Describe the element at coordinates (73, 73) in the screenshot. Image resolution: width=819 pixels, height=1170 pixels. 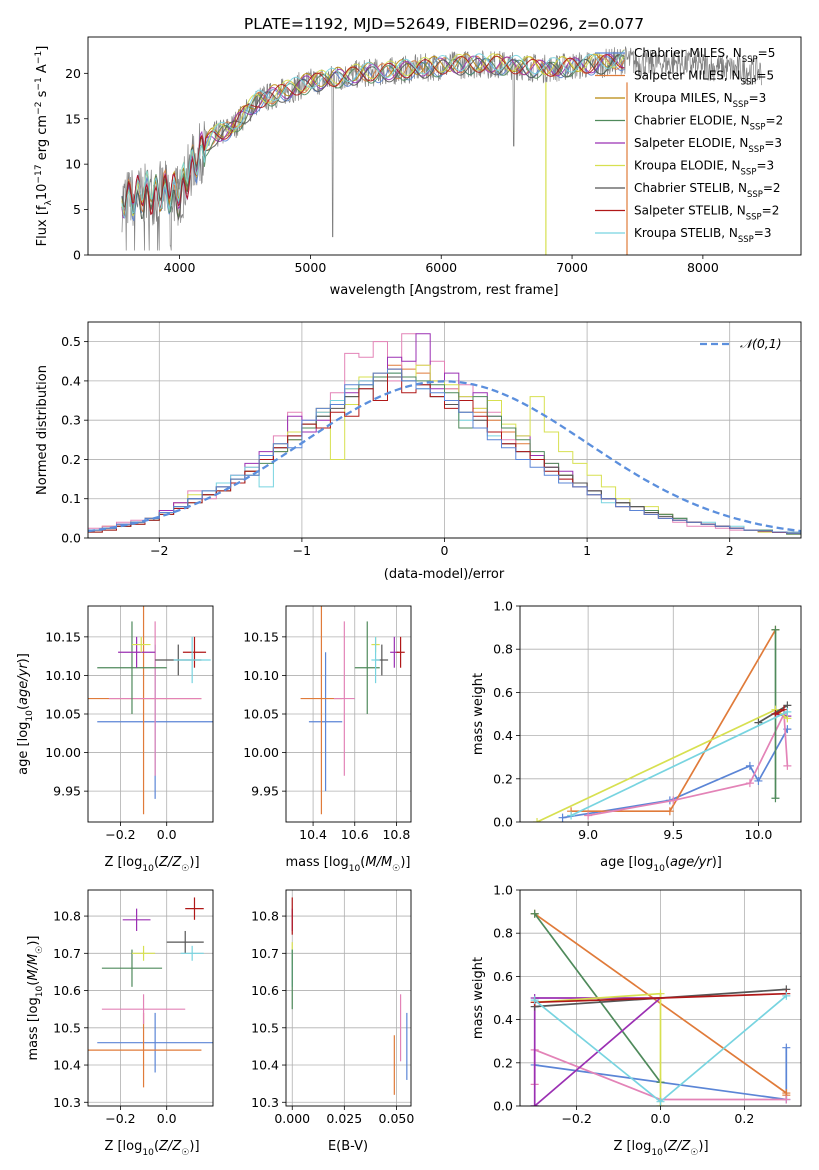
I see `y-tick-label: 20` at that location.